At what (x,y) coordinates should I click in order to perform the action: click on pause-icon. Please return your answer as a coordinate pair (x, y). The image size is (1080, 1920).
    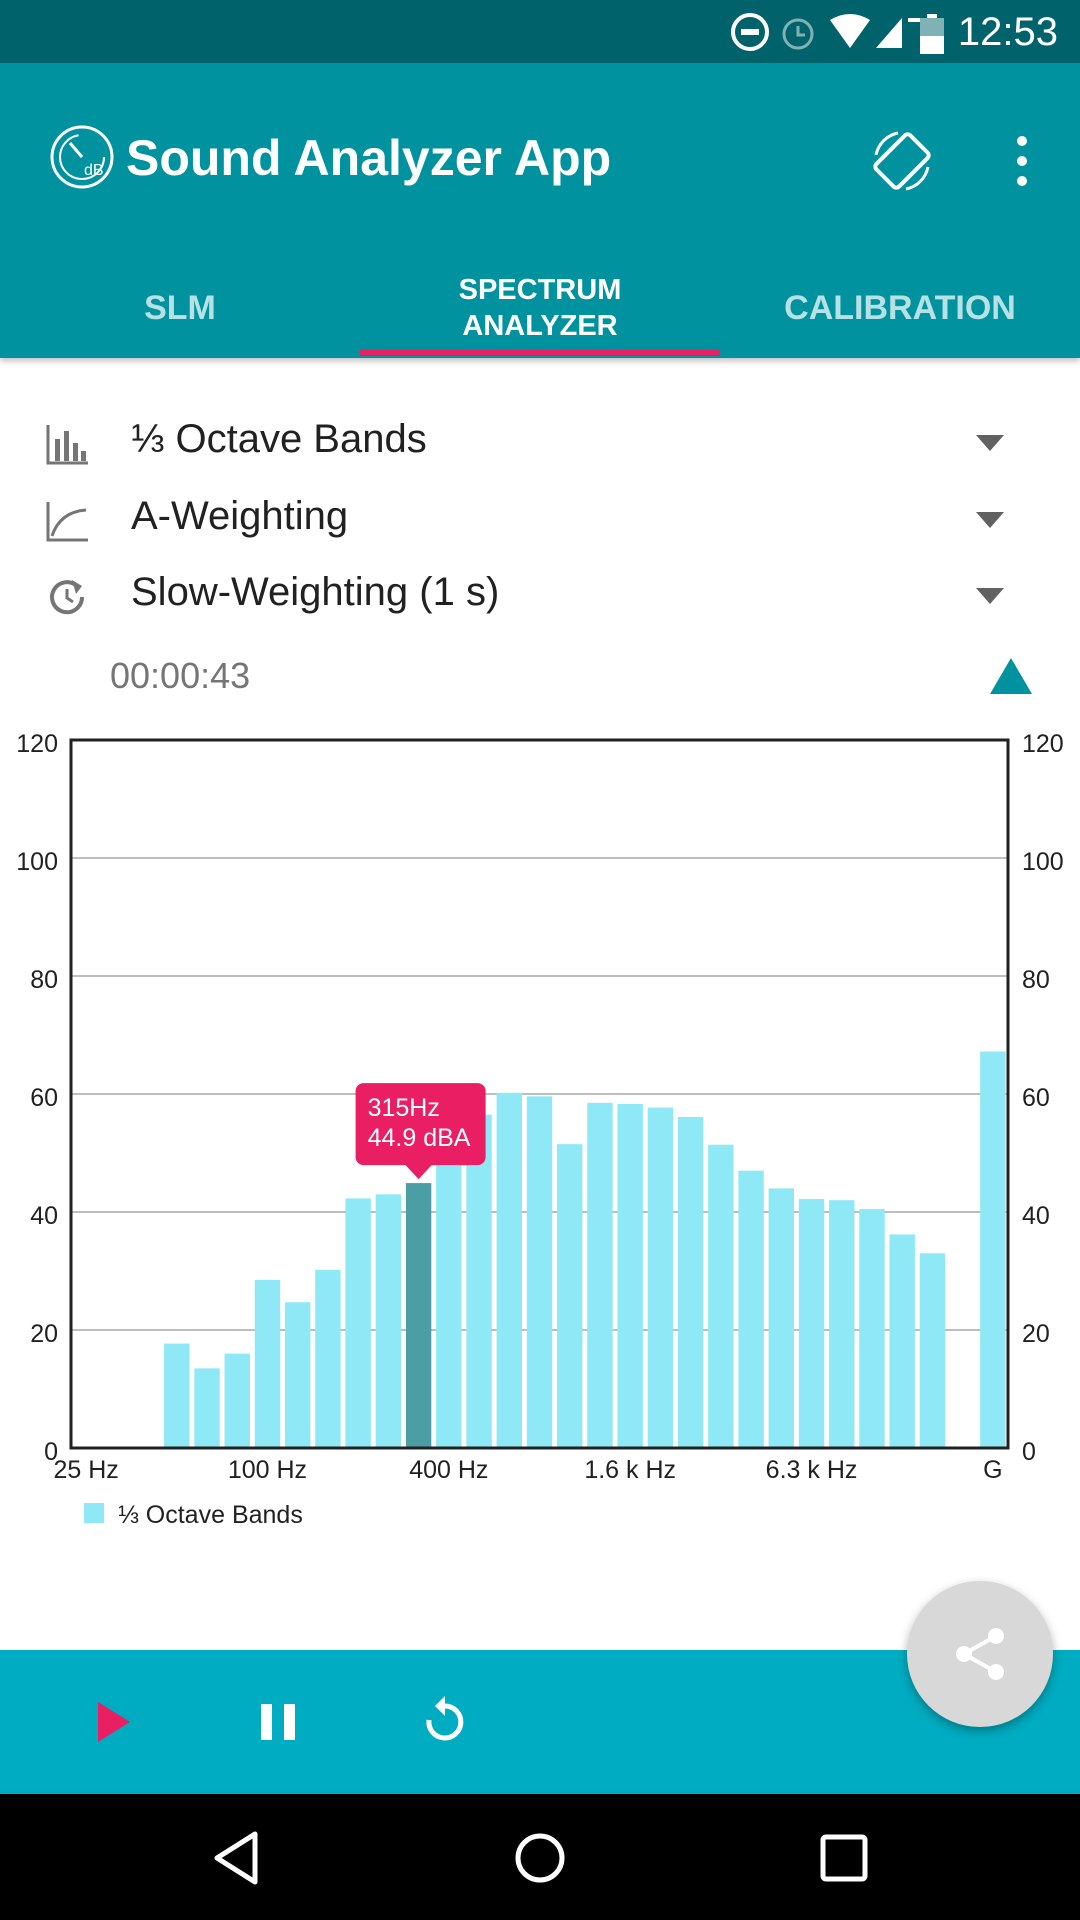
    Looking at the image, I should click on (278, 1722).